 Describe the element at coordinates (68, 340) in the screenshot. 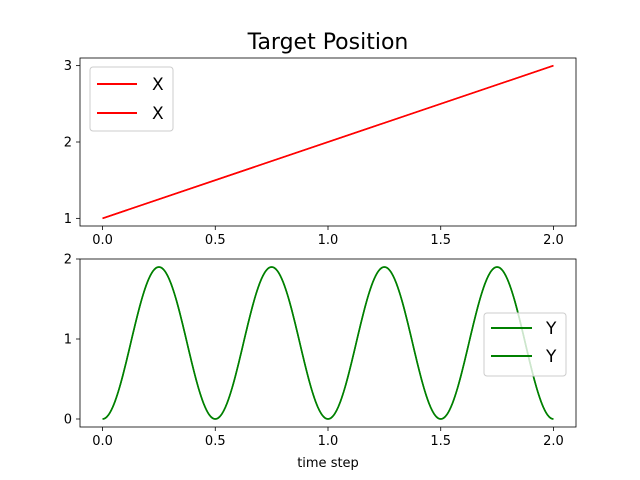

I see `bottom-ytick-label: 1` at that location.